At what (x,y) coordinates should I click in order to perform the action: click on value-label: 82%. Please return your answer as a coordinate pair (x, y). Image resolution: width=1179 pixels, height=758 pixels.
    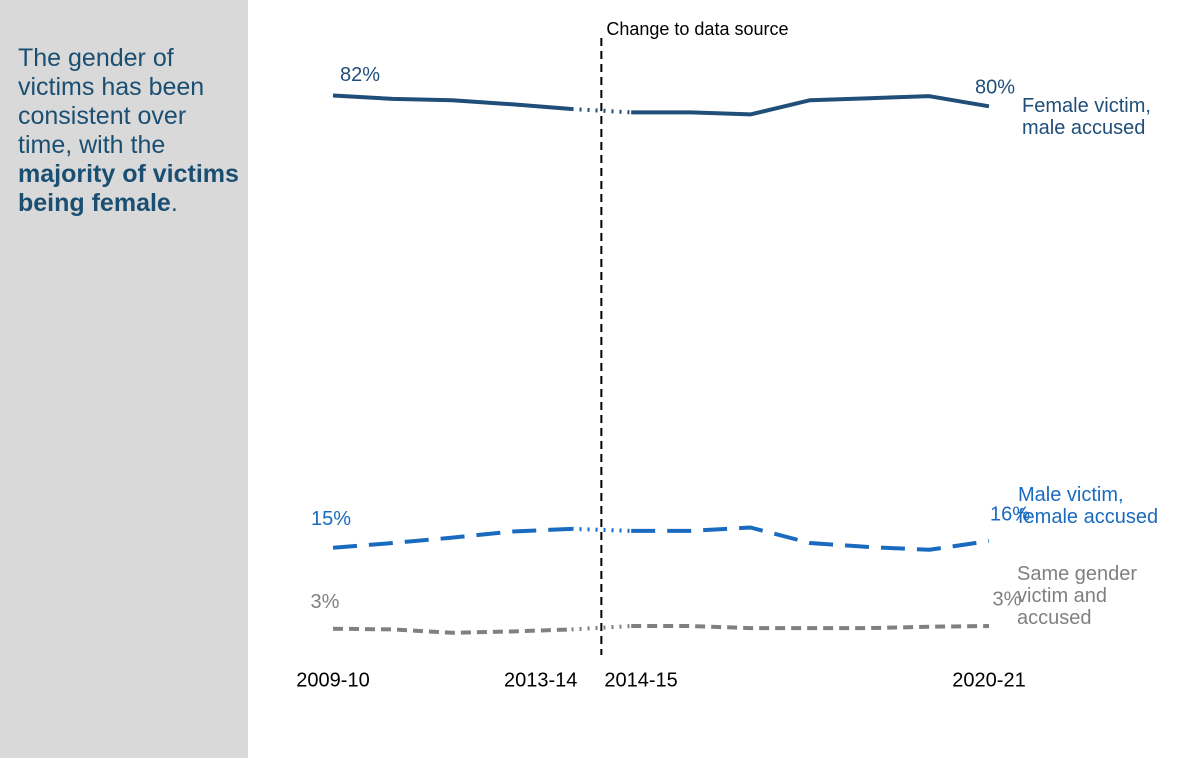
    Looking at the image, I should click on (360, 75).